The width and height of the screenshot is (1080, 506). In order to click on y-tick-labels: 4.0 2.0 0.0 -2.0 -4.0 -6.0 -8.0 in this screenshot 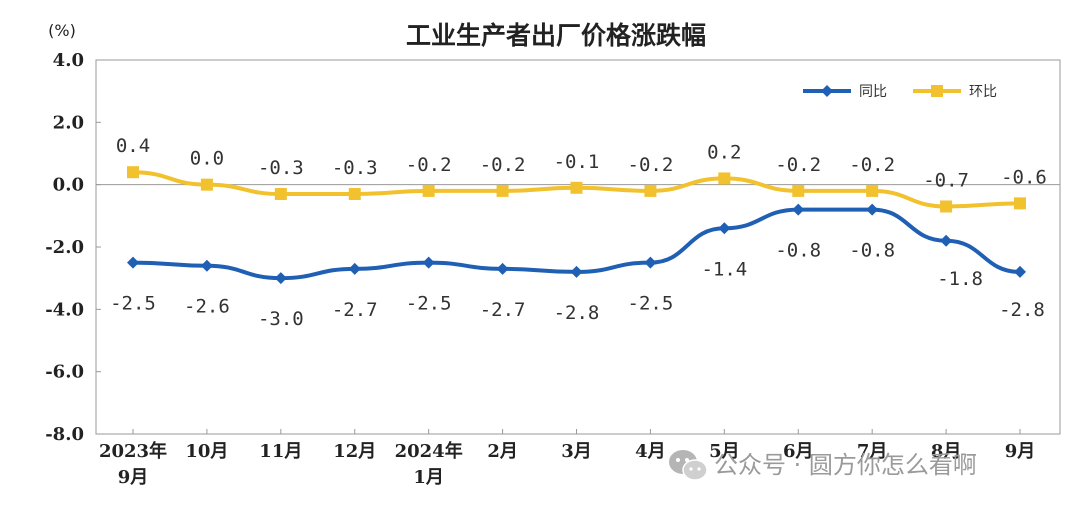, I will do `click(73, 247)`.